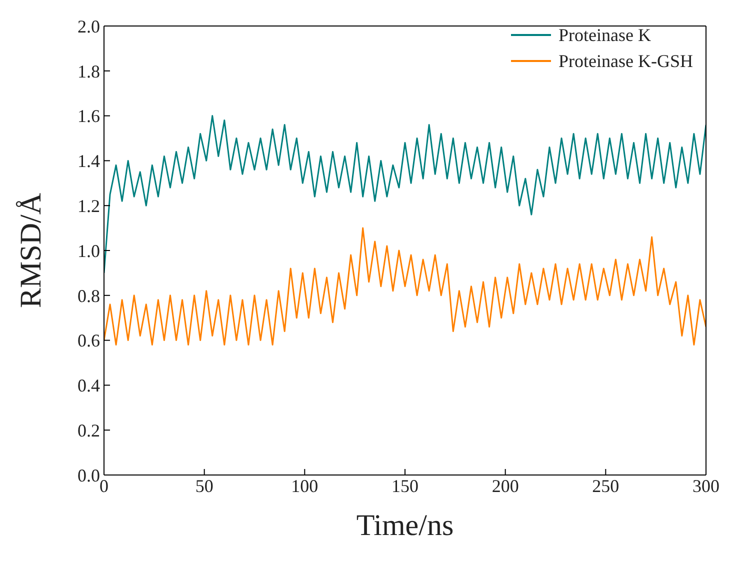  I want to click on x-axis-title: Time/ns, so click(405, 525).